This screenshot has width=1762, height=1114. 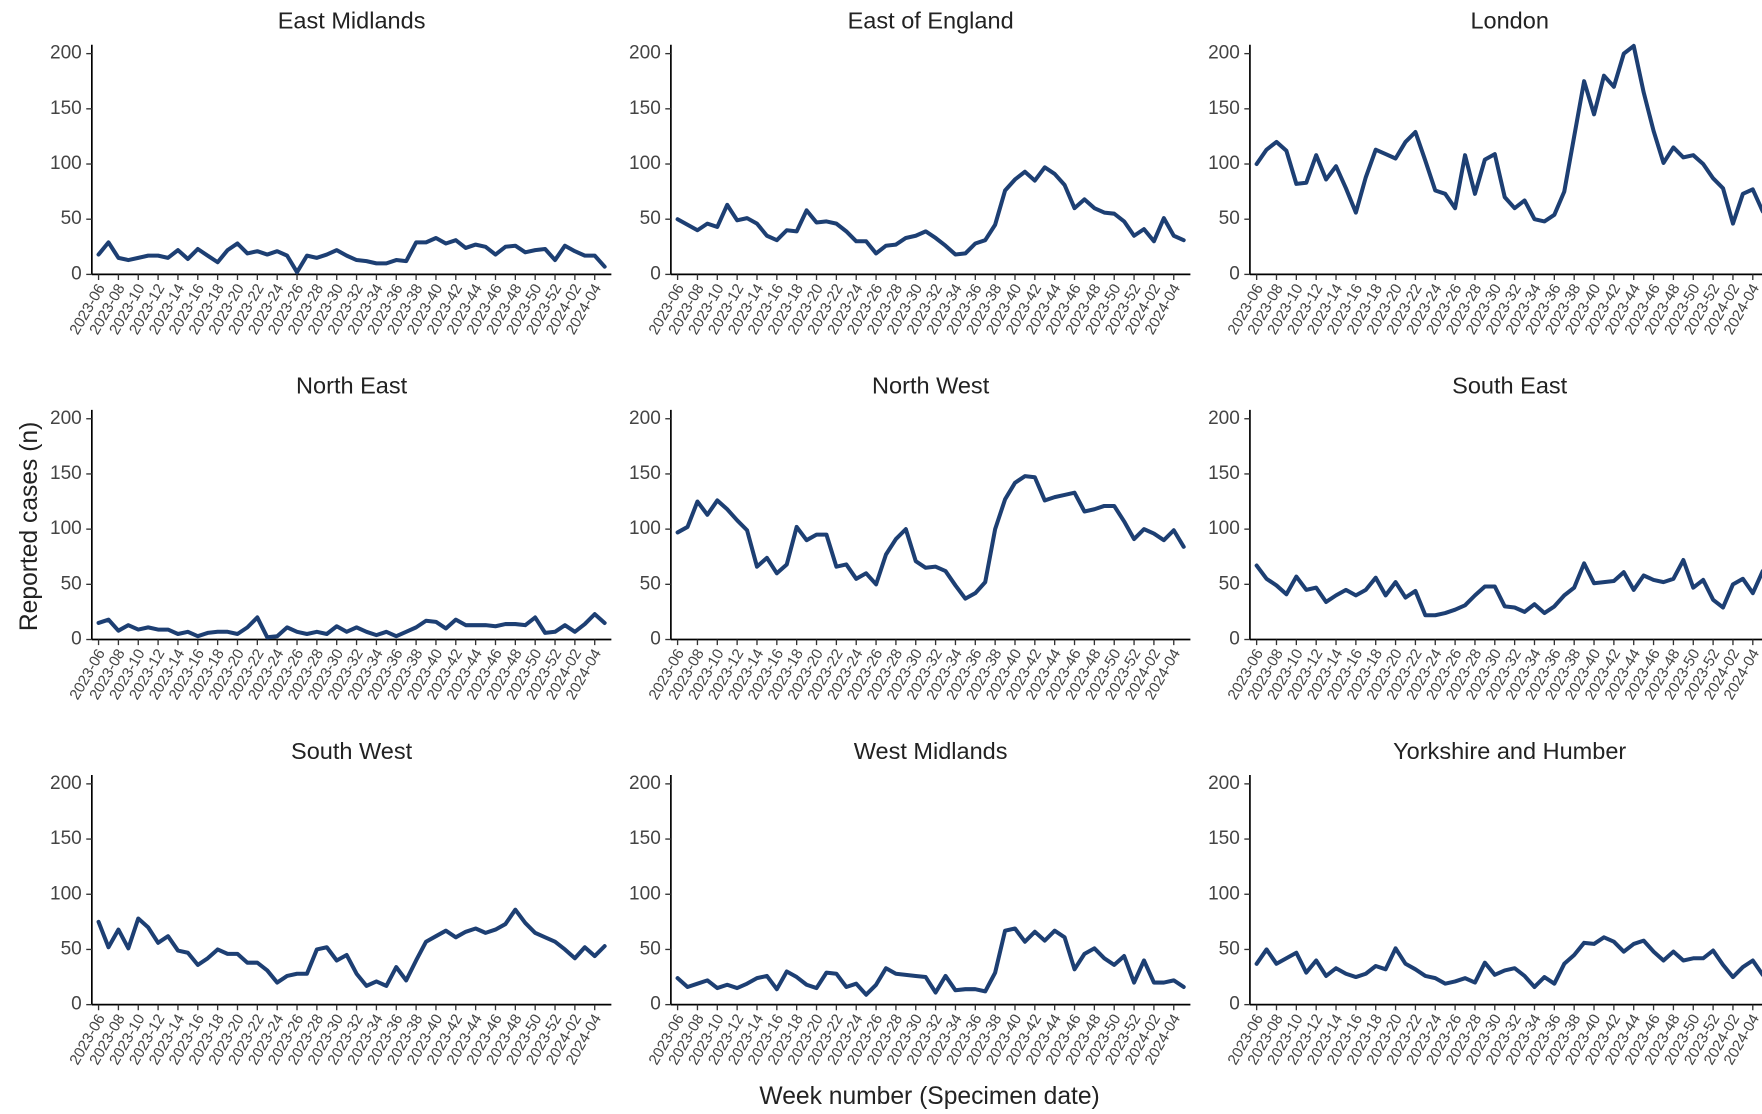 What do you see at coordinates (1510, 386) in the screenshot?
I see `panel-title: South East` at bounding box center [1510, 386].